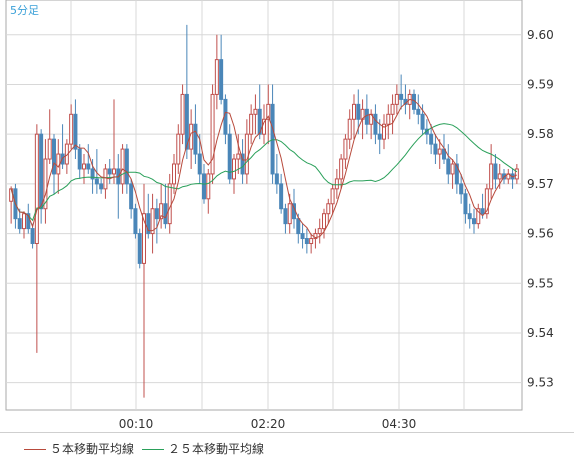 The width and height of the screenshot is (574, 463). Describe the element at coordinates (203, 449) in the screenshot. I see `legend-item-ma25: ２５本移動平均線` at that location.